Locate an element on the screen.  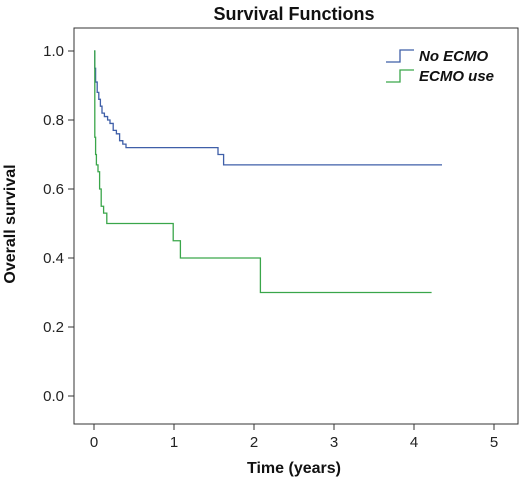
legend-label-1: ECMO use is located at coordinates (456, 76).